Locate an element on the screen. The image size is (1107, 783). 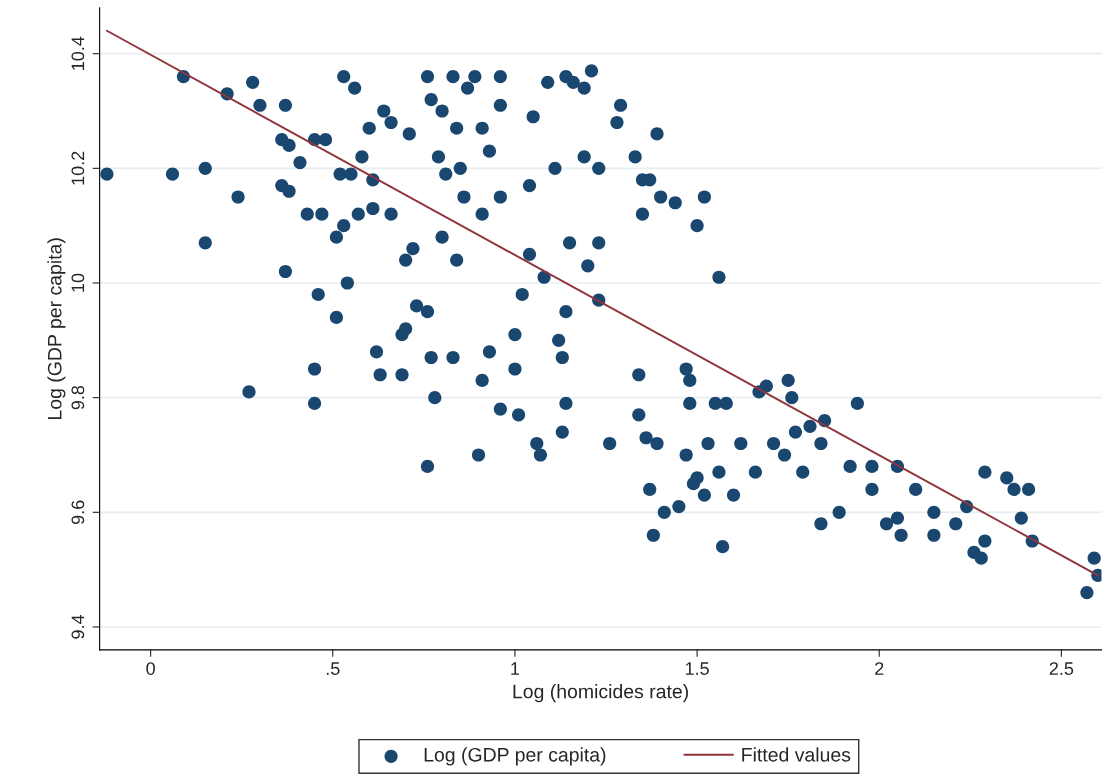
x-tick-label: 1 is located at coordinates (515, 668).